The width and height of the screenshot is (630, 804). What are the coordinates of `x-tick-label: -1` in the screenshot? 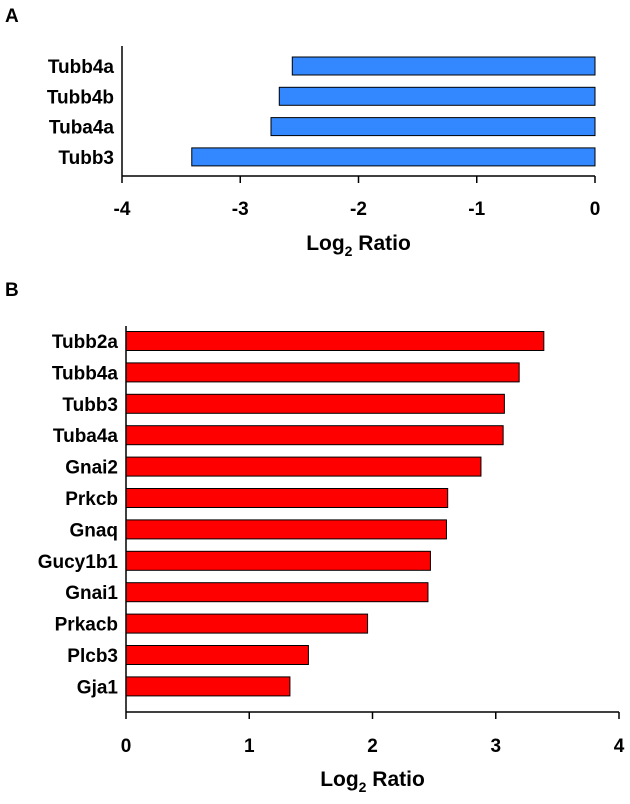 It's located at (476, 209).